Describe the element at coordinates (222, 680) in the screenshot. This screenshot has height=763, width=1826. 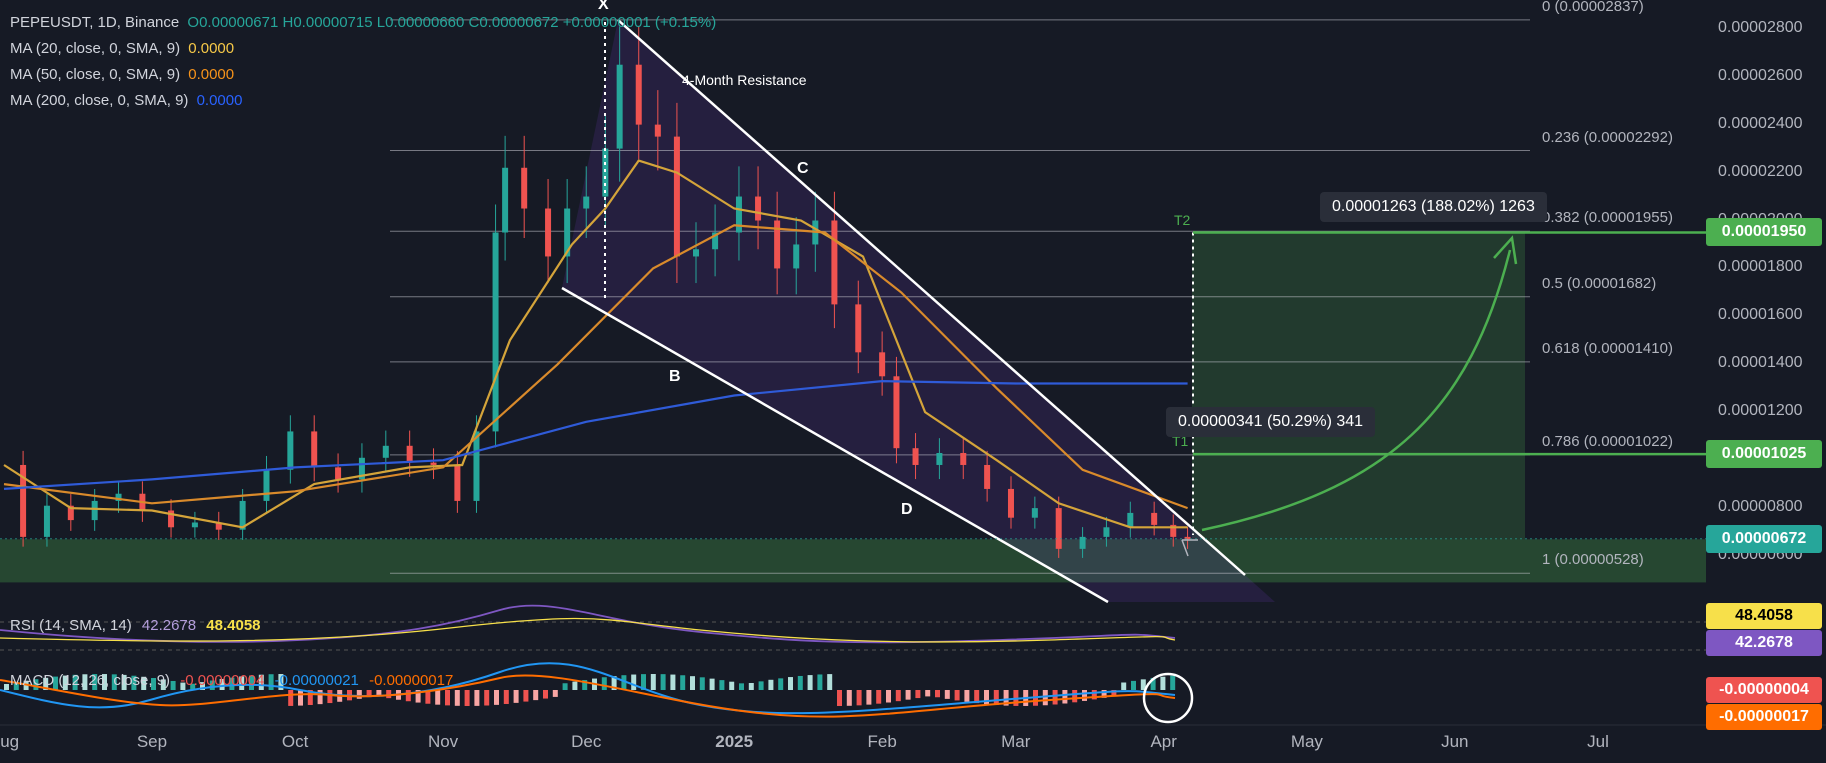
I see `macd-hist-value: -0.00000004` at that location.